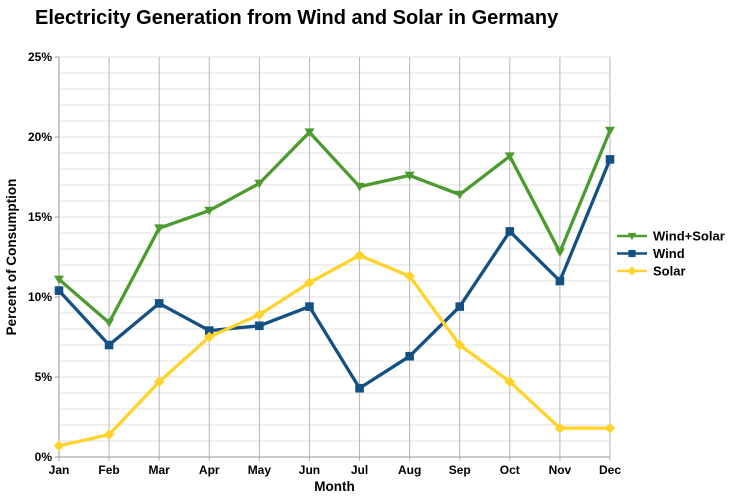  What do you see at coordinates (159, 382) in the screenshot?
I see `marker-solar-mar` at bounding box center [159, 382].